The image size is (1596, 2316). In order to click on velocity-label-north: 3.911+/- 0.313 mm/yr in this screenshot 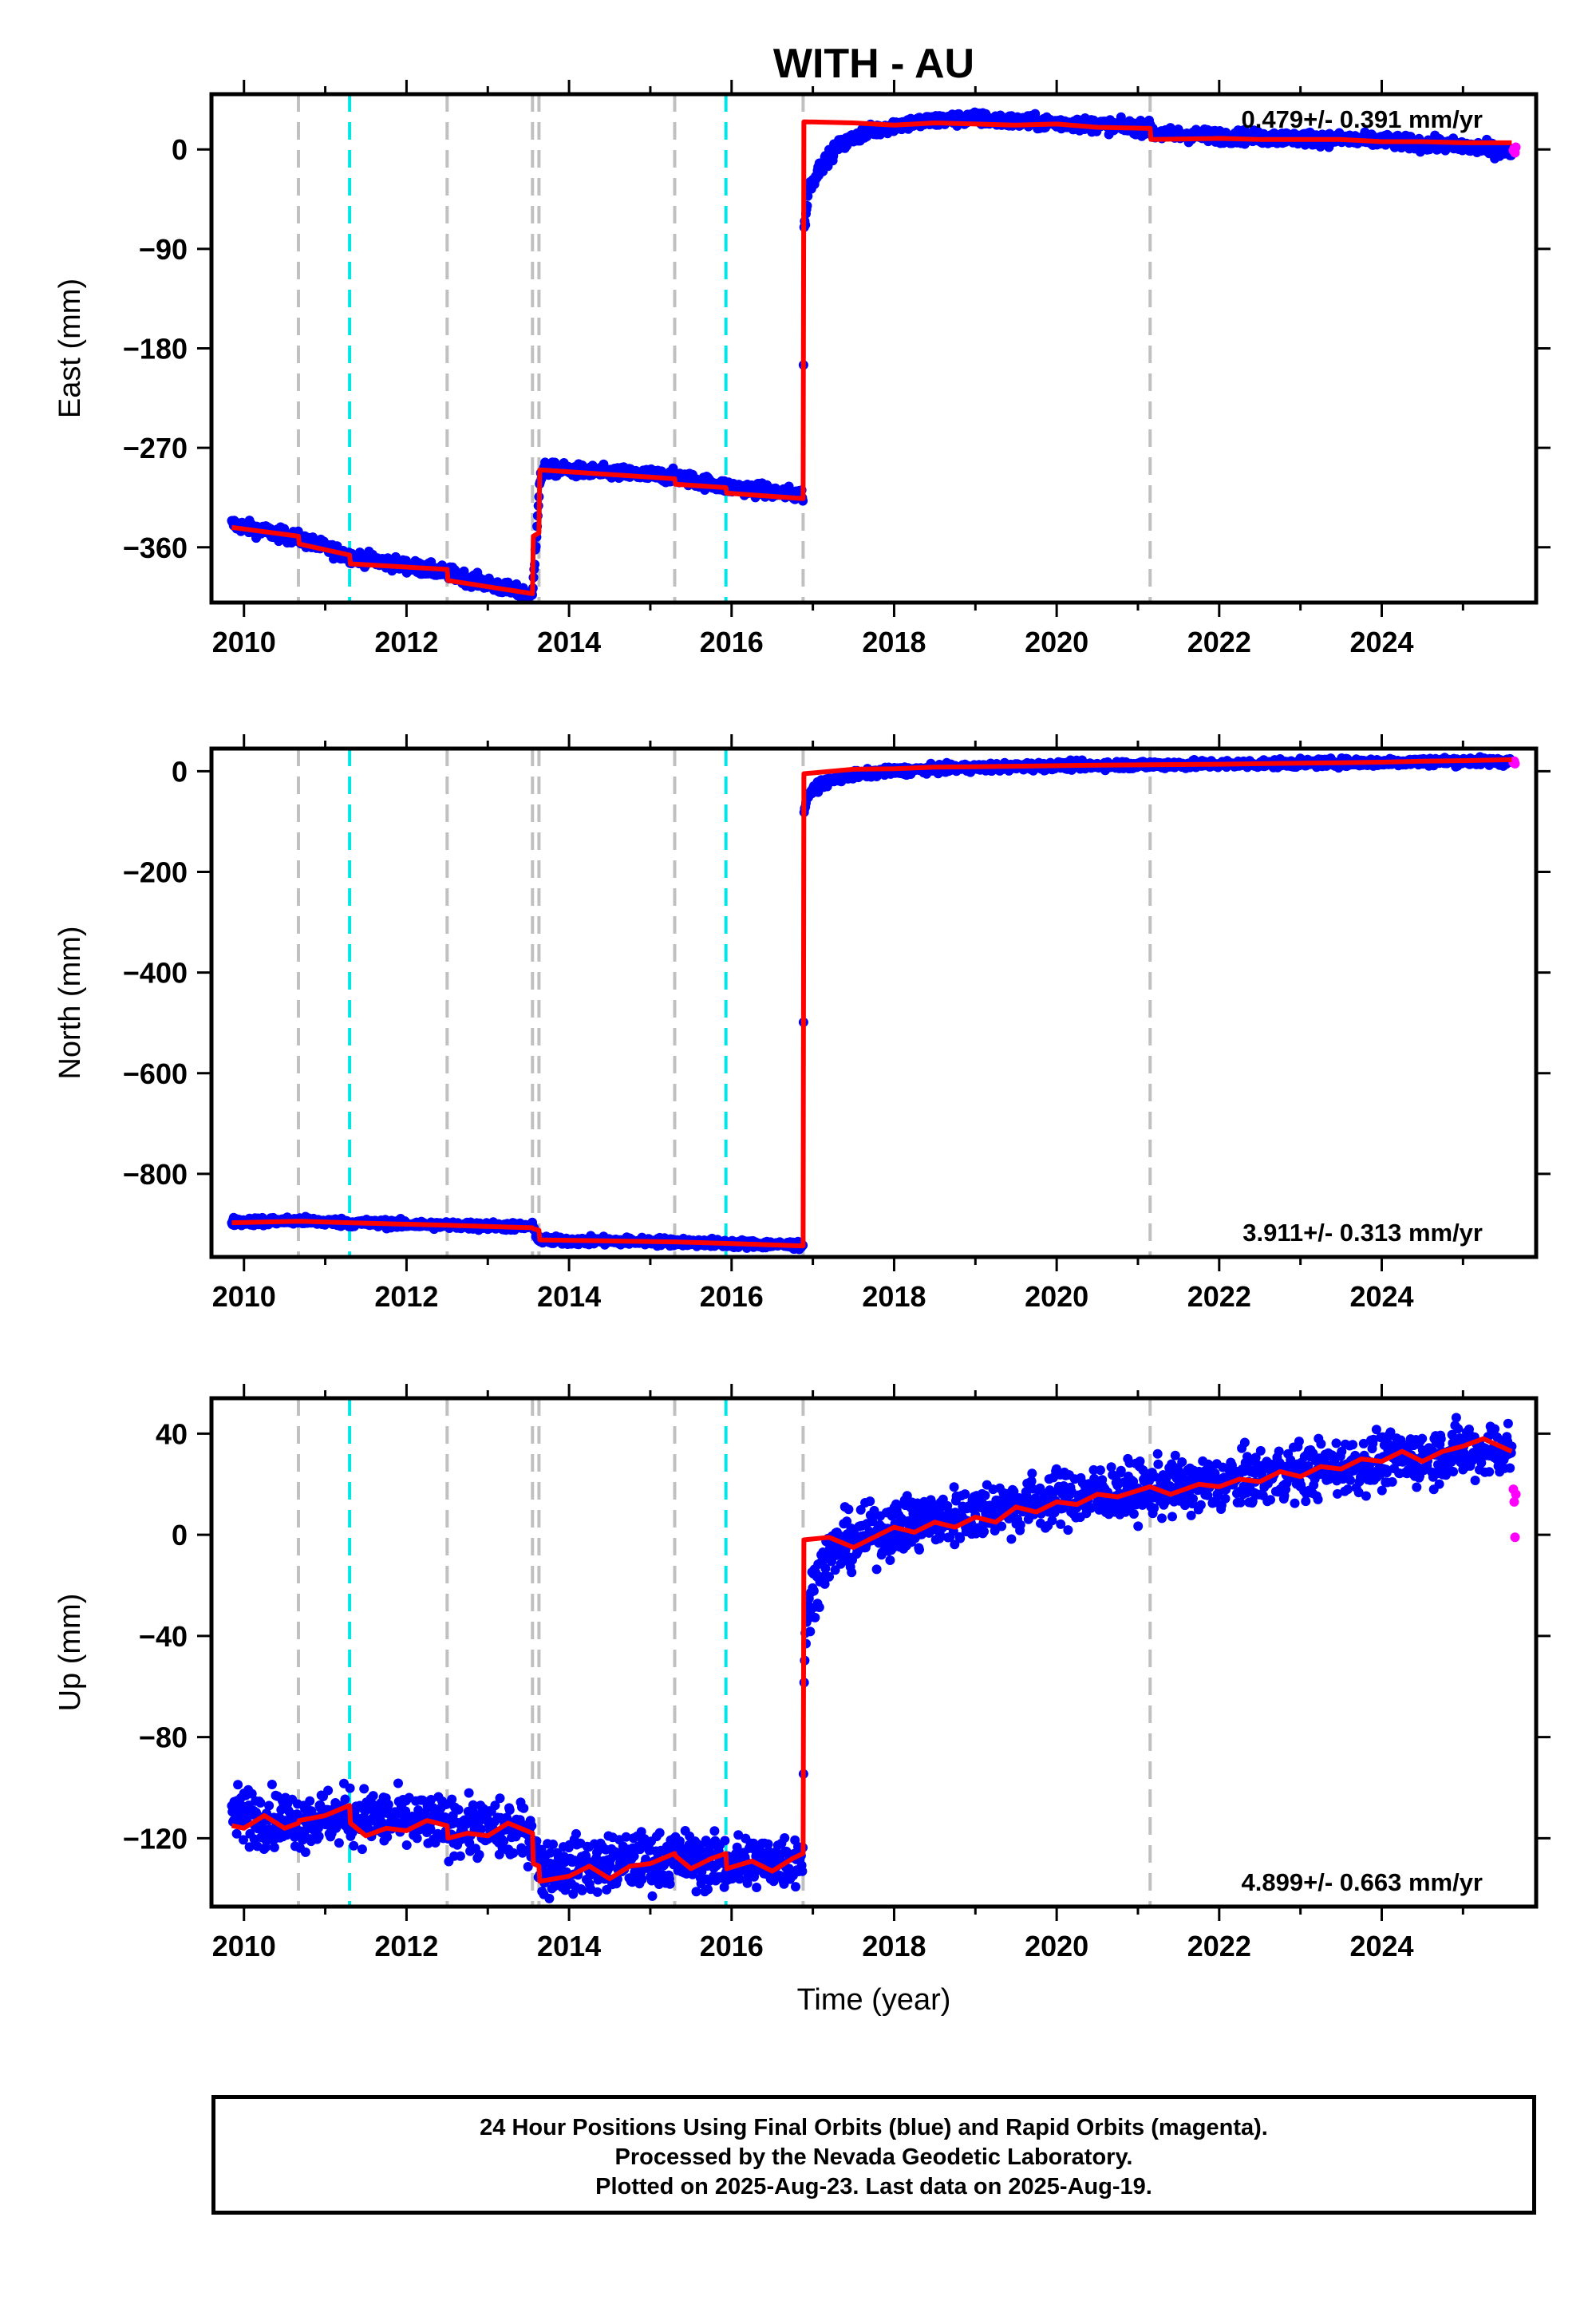, I will do `click(1362, 1233)`.